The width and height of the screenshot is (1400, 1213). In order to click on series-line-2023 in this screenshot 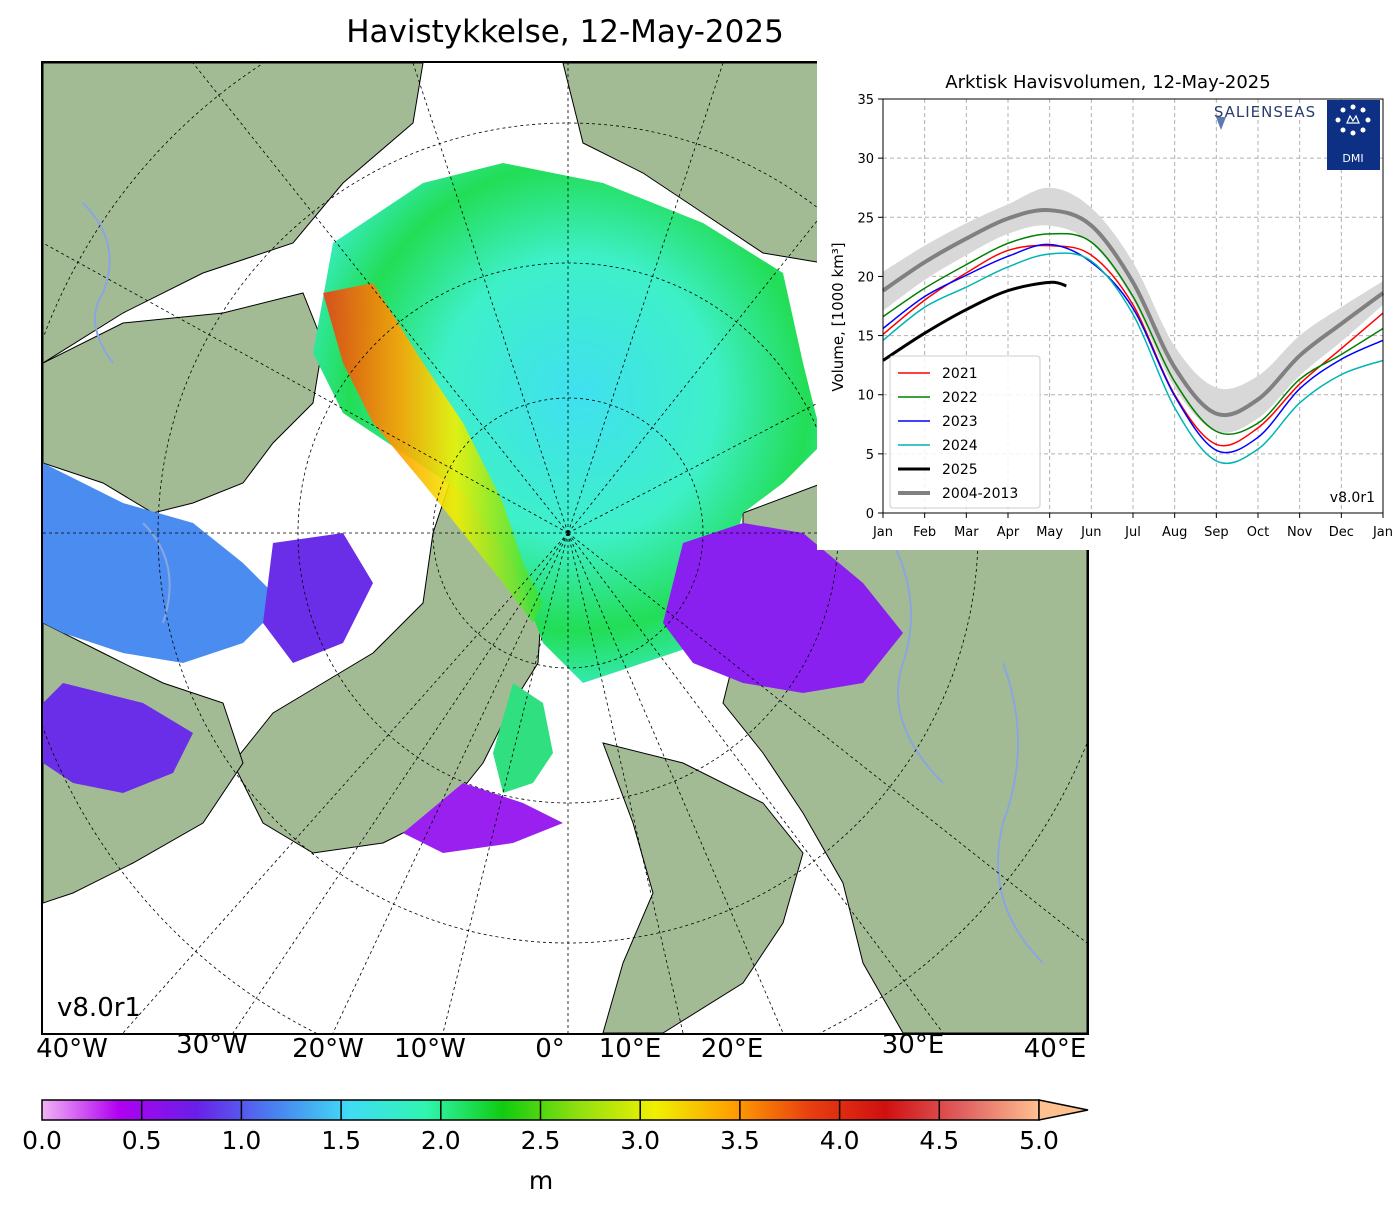, I will do `click(1133, 348)`.